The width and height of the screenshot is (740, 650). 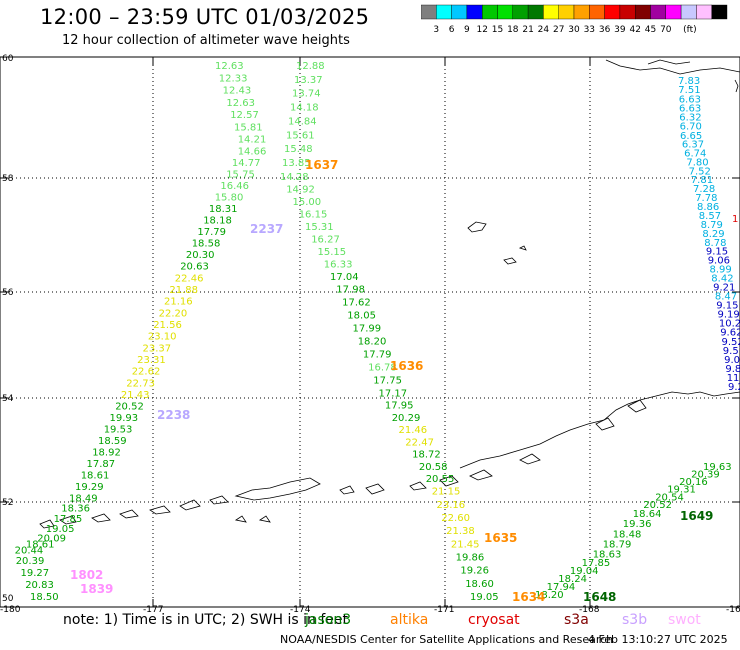 What do you see at coordinates (576, 620) in the screenshot?
I see `satellite-legend-s3a: s3a` at bounding box center [576, 620].